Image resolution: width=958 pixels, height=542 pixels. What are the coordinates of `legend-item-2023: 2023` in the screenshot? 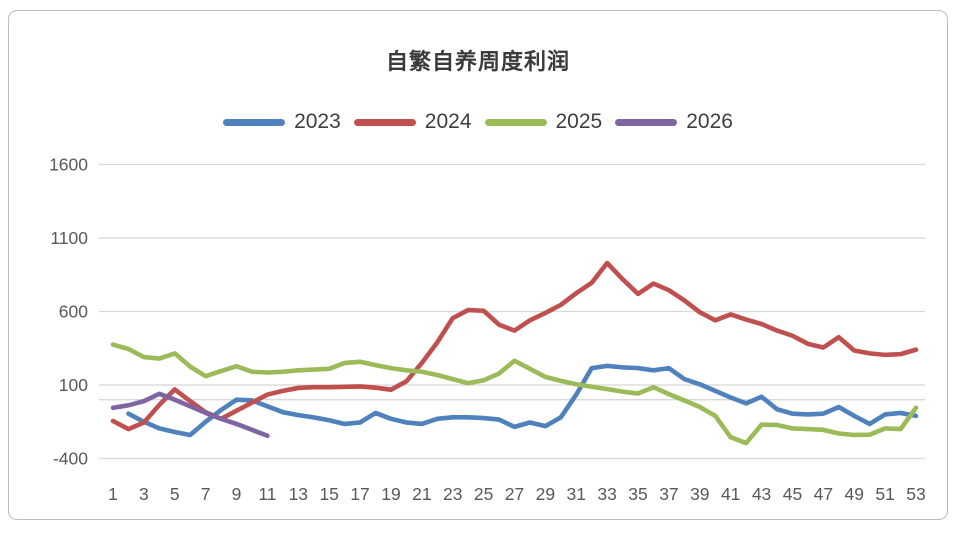 It's located at (282, 122).